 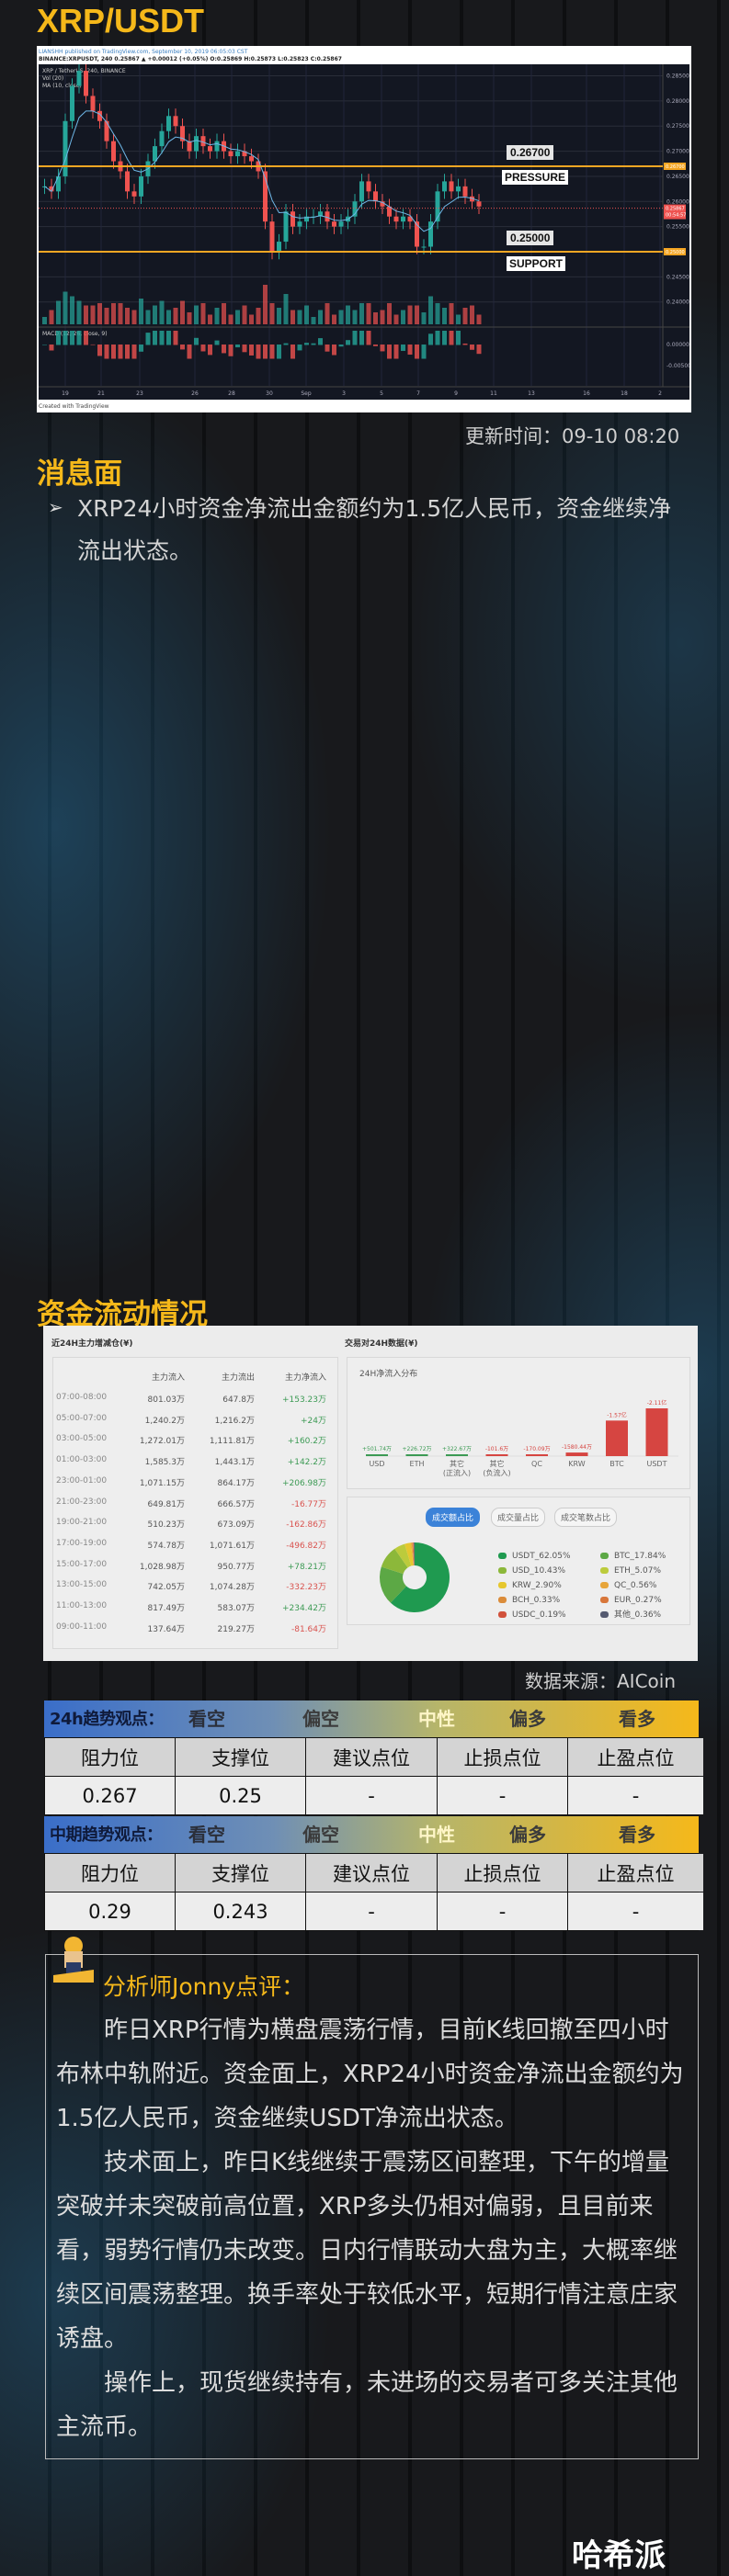 What do you see at coordinates (234, 1463) in the screenshot?
I see `table-cell: 1,443.1万` at bounding box center [234, 1463].